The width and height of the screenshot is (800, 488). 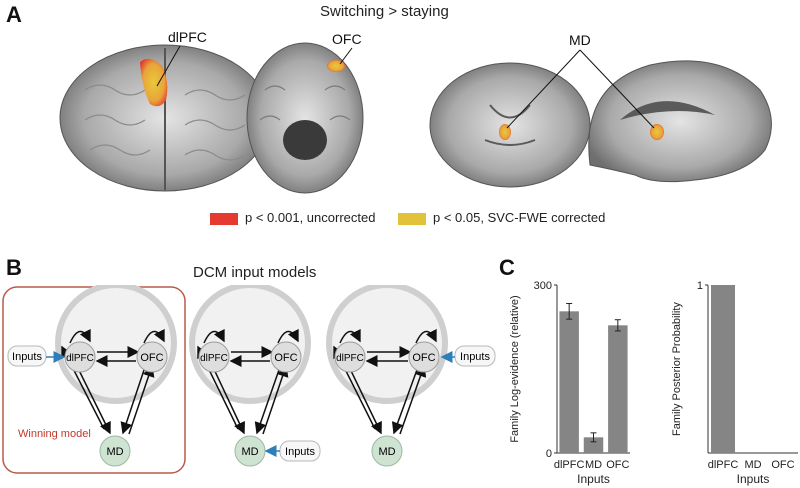 I want to click on chart2-x-label: Inputs, so click(x=753, y=479).